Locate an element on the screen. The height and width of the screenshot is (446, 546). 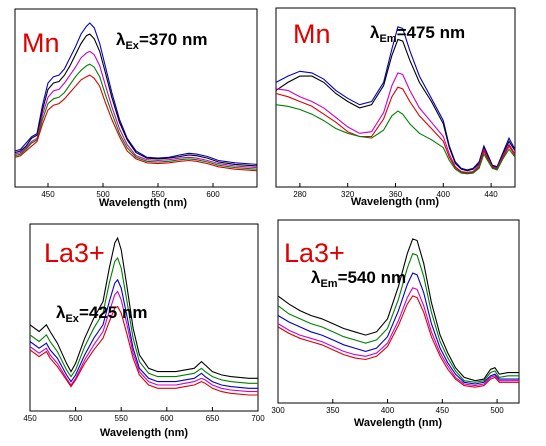
x-tick-label: 700 is located at coordinates (258, 418).